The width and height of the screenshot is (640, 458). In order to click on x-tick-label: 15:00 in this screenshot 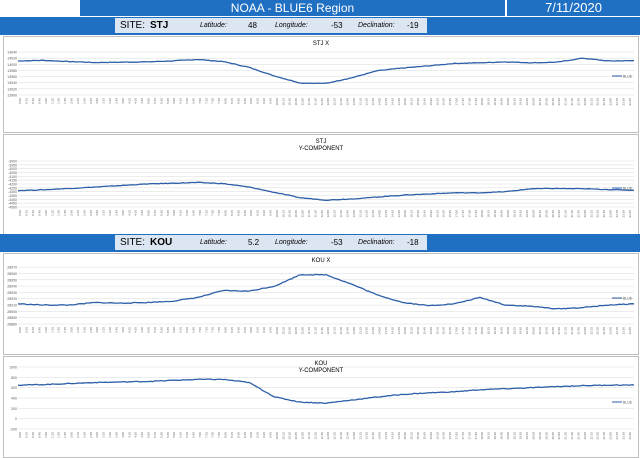, I will do `click(405, 214)`.